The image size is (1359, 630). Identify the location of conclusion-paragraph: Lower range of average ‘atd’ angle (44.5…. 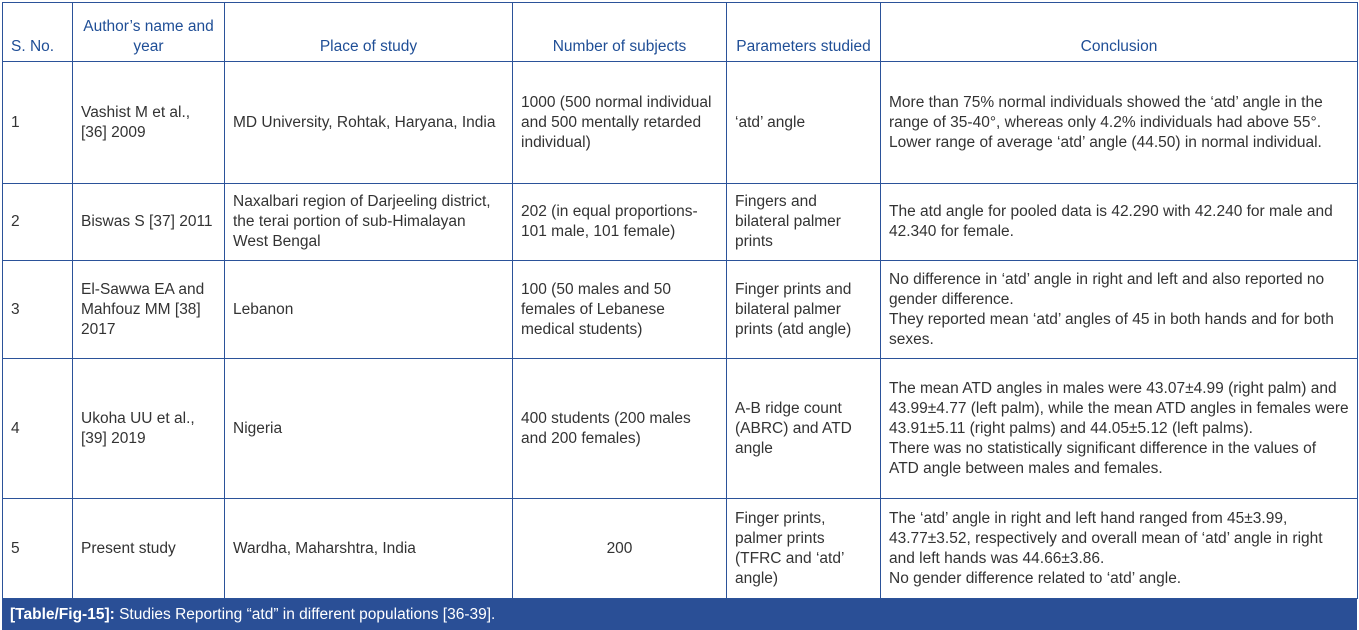
(1105, 142).